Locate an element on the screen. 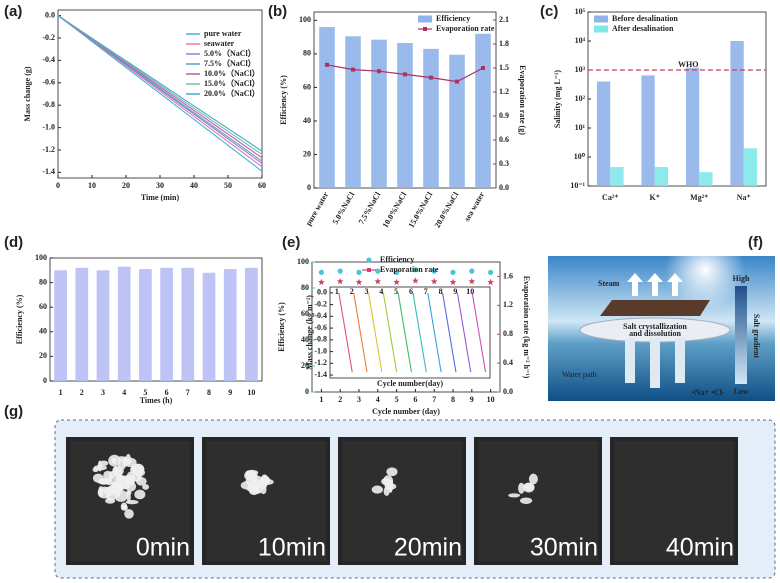 The image size is (780, 583). y-axis-label: Mass change (g) is located at coordinates (27, 93).